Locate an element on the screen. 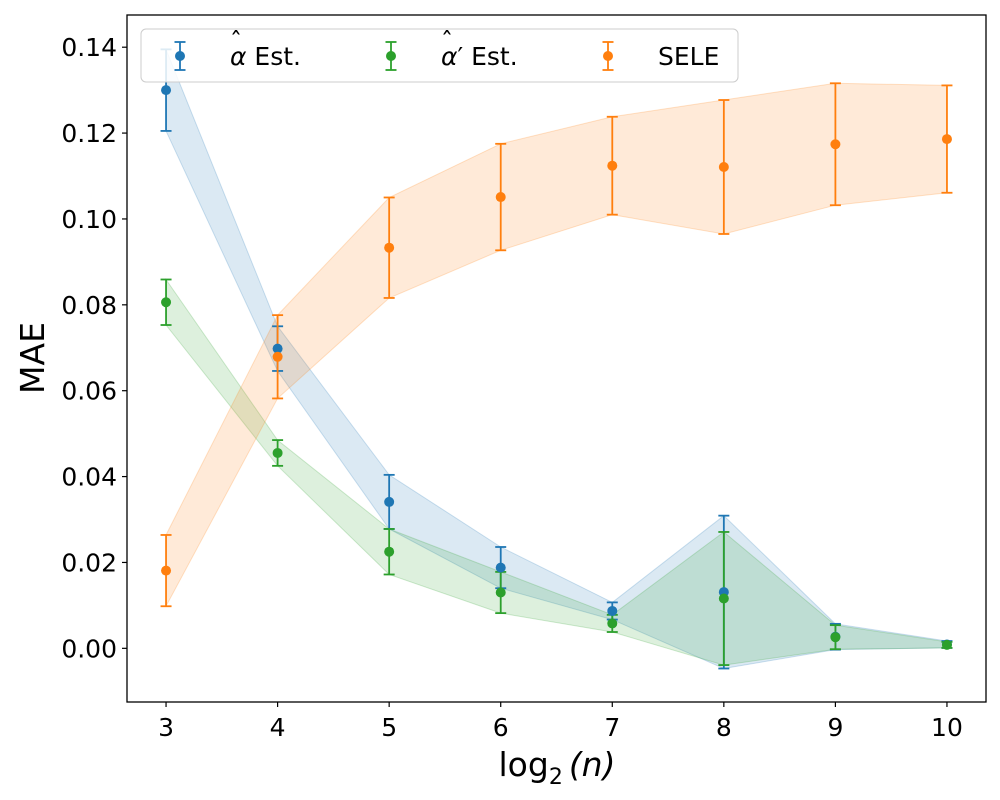 This screenshot has height=800, width=1000. legend-label-base: SELE is located at coordinates (688, 56).